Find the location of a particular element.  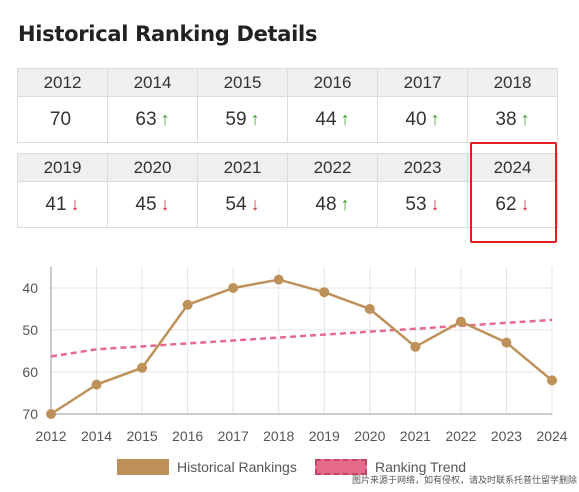

rank-value: 38 is located at coordinates (506, 119).